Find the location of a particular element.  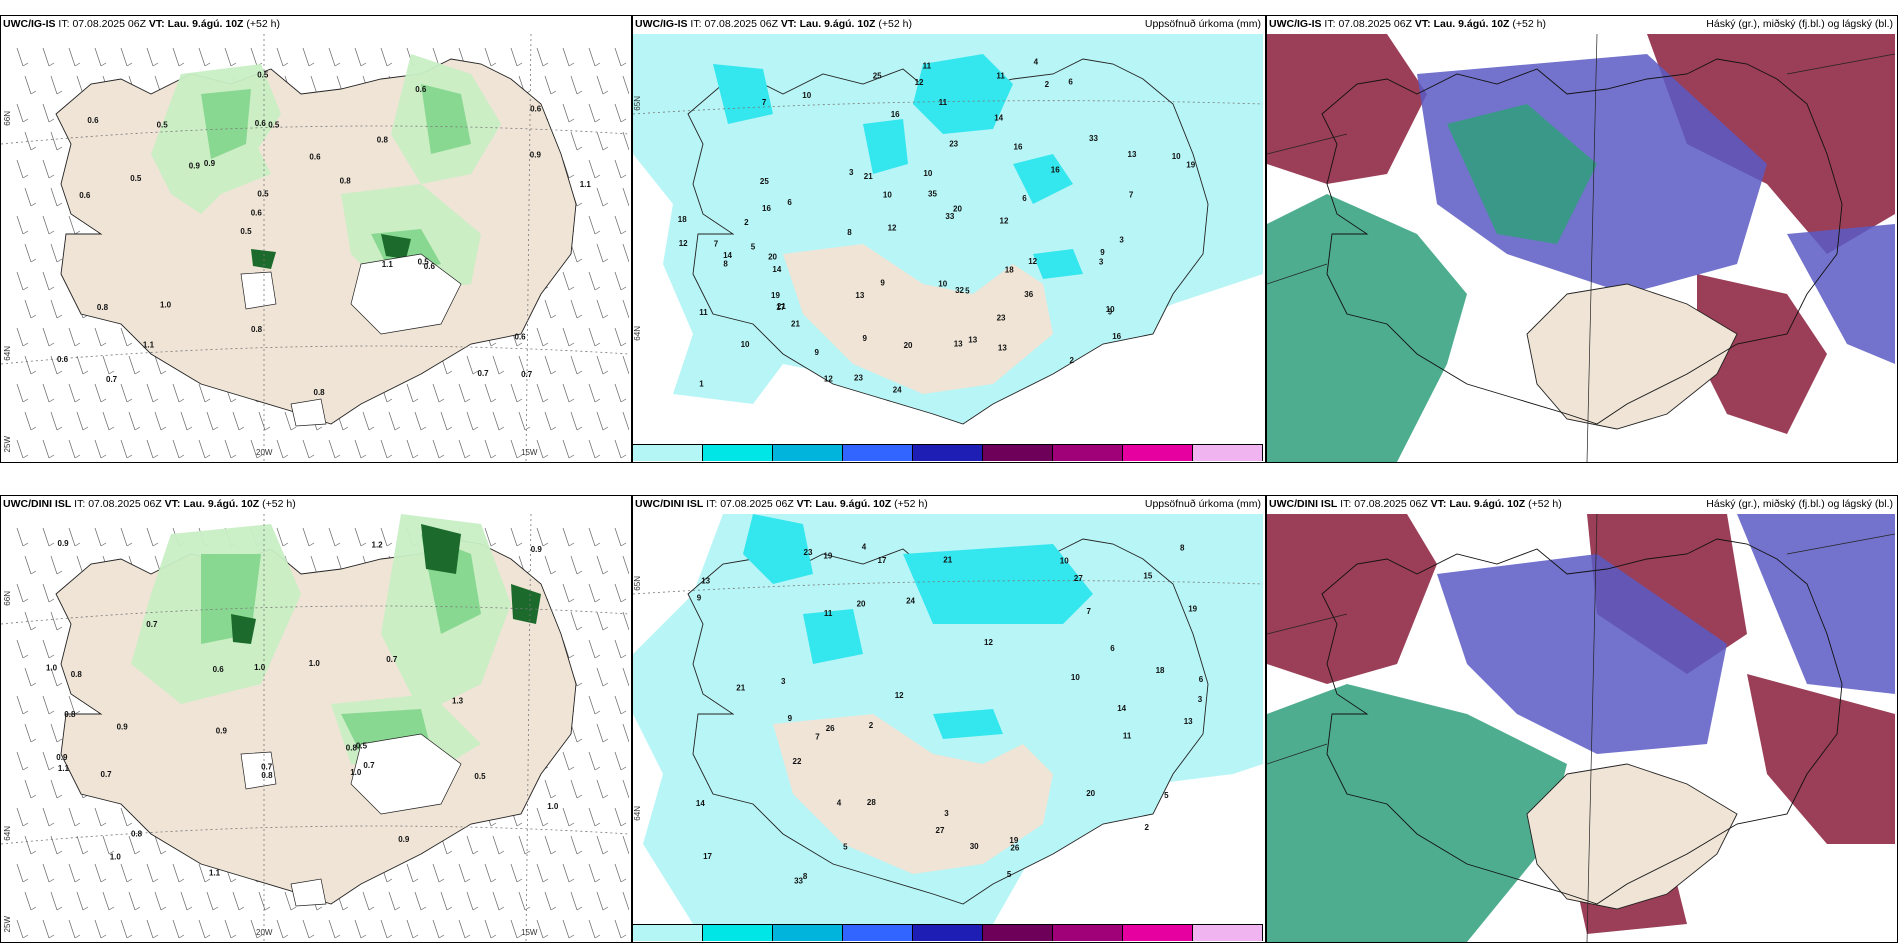

it-label: IT: is located at coordinates (64, 24).